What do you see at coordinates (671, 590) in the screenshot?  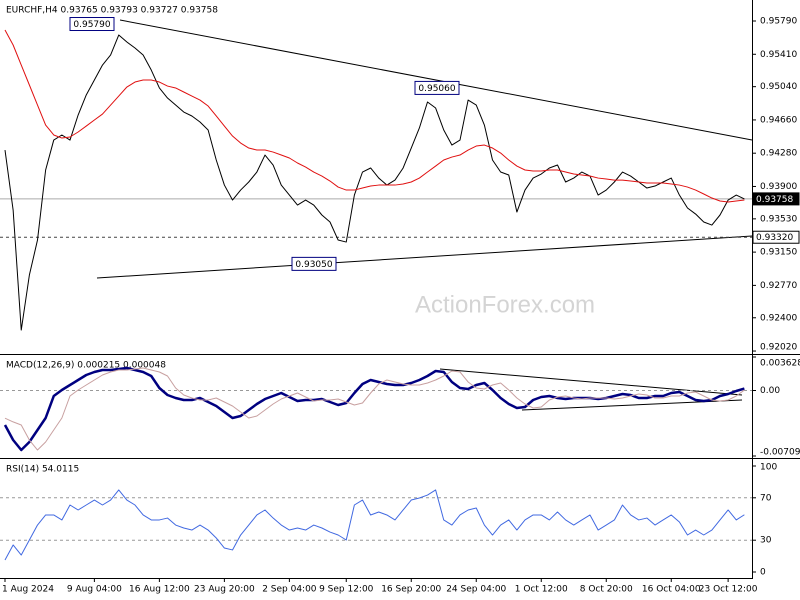 I see `x-tick-label: 16 Oct 04:00` at bounding box center [671, 590].